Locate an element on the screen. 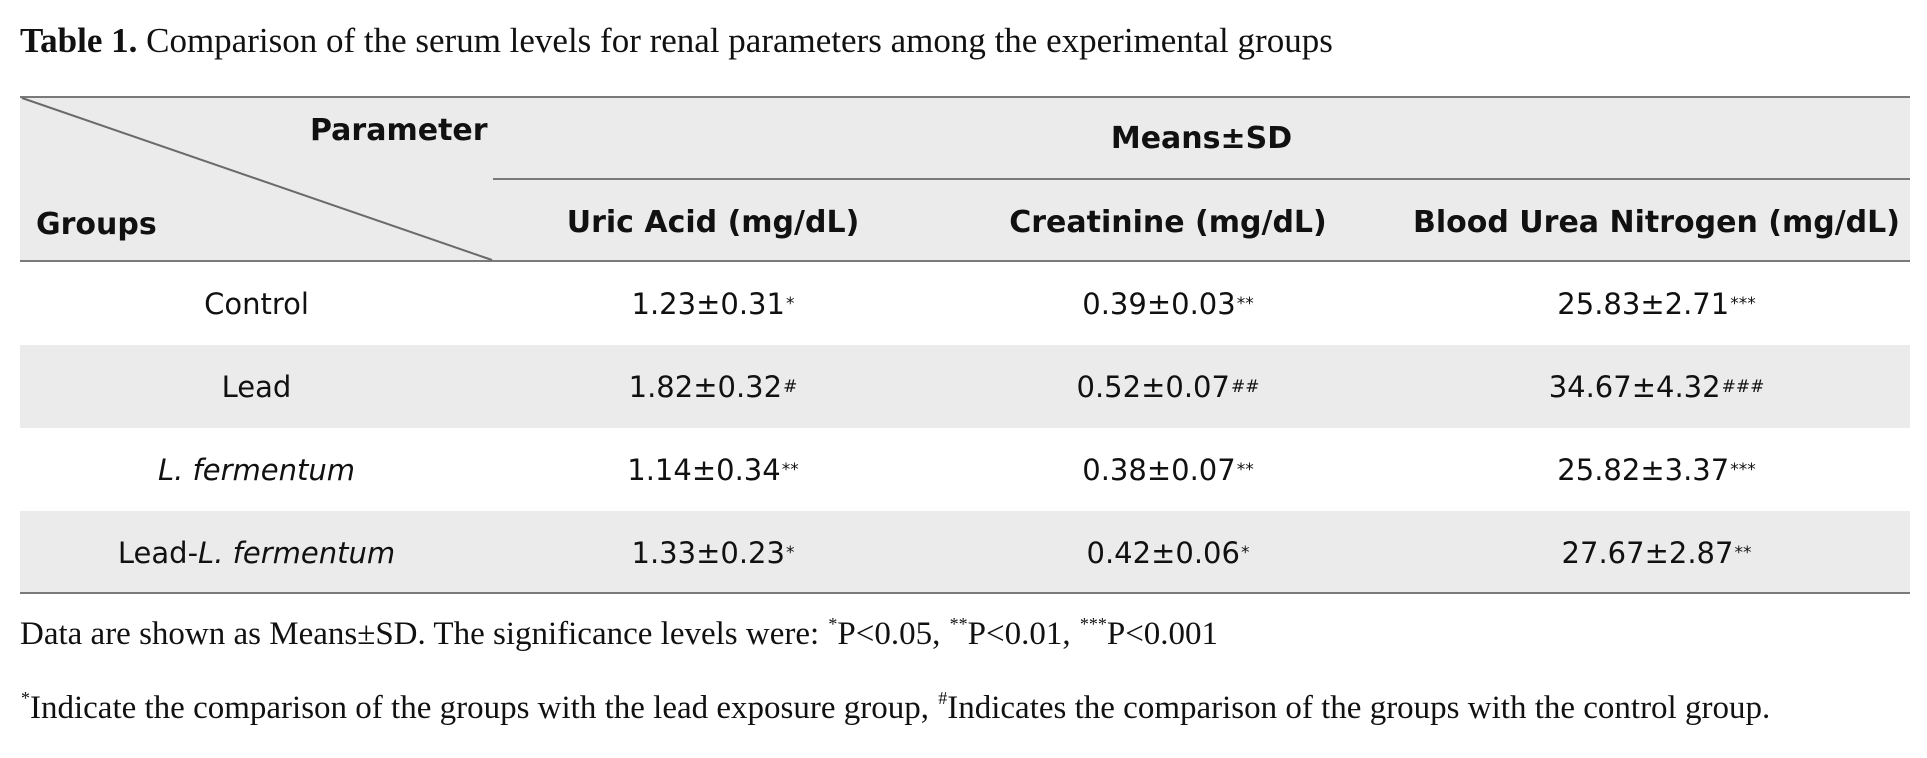 The width and height of the screenshot is (1927, 758). table-cell: 0.39±0.03 ** is located at coordinates (1168, 303).